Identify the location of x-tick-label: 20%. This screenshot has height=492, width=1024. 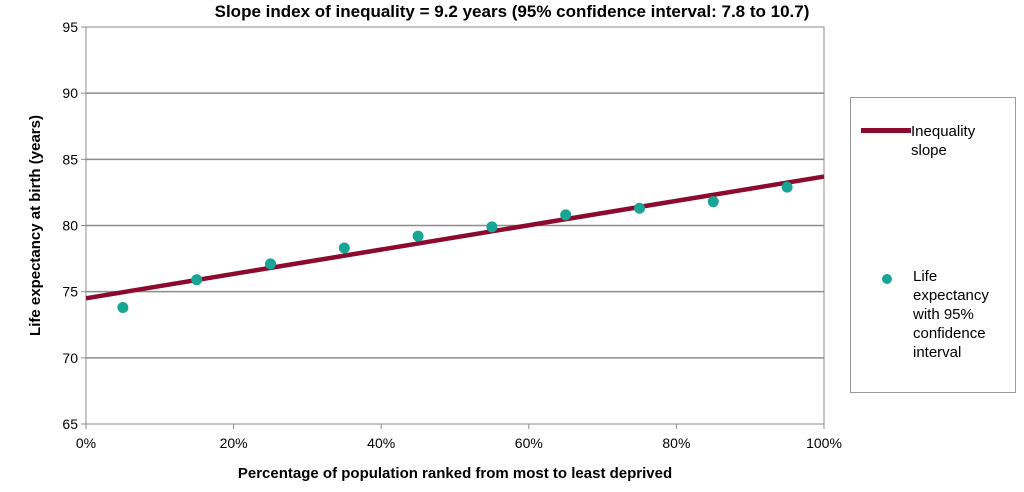
(234, 443).